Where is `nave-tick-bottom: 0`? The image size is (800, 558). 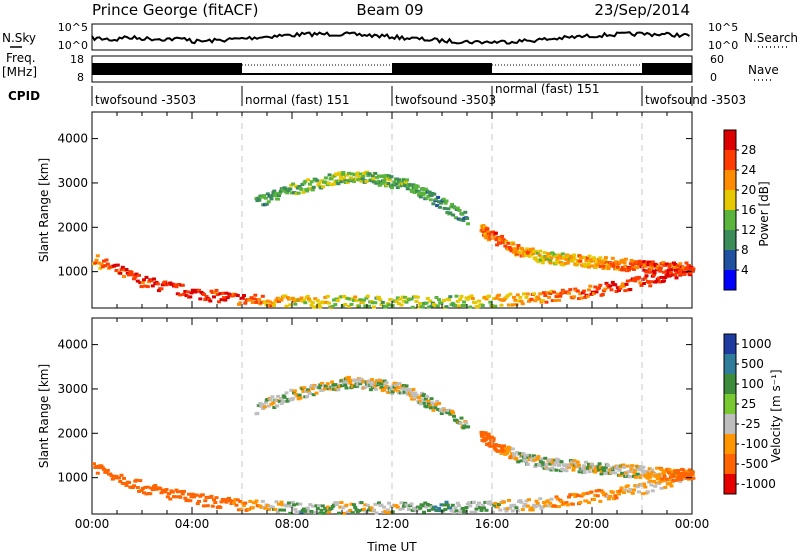
nave-tick-bottom: 0 is located at coordinates (713, 77).